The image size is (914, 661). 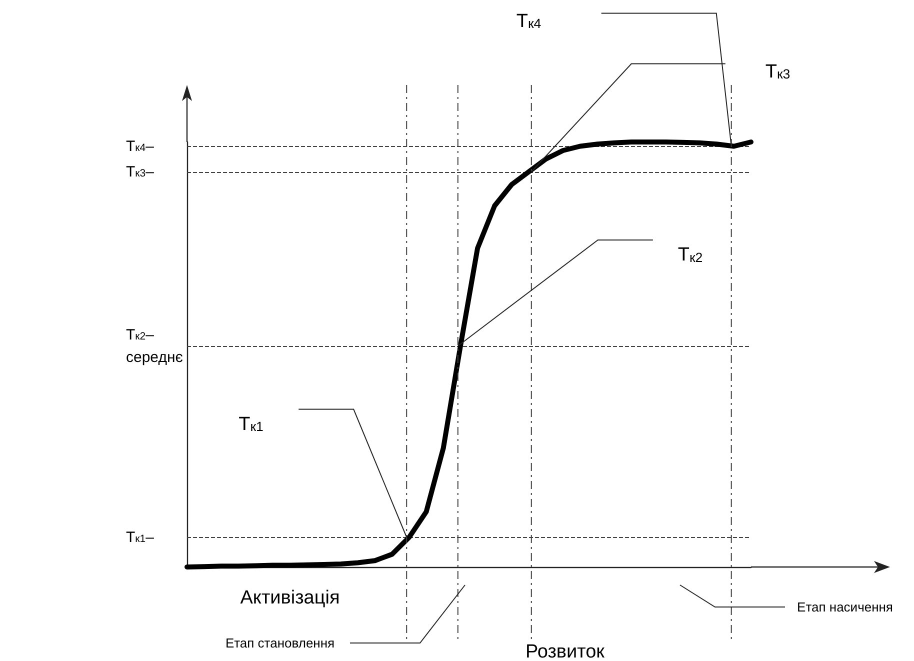 I want to click on ref-line-label: Тк2– середнє, so click(x=155, y=346).